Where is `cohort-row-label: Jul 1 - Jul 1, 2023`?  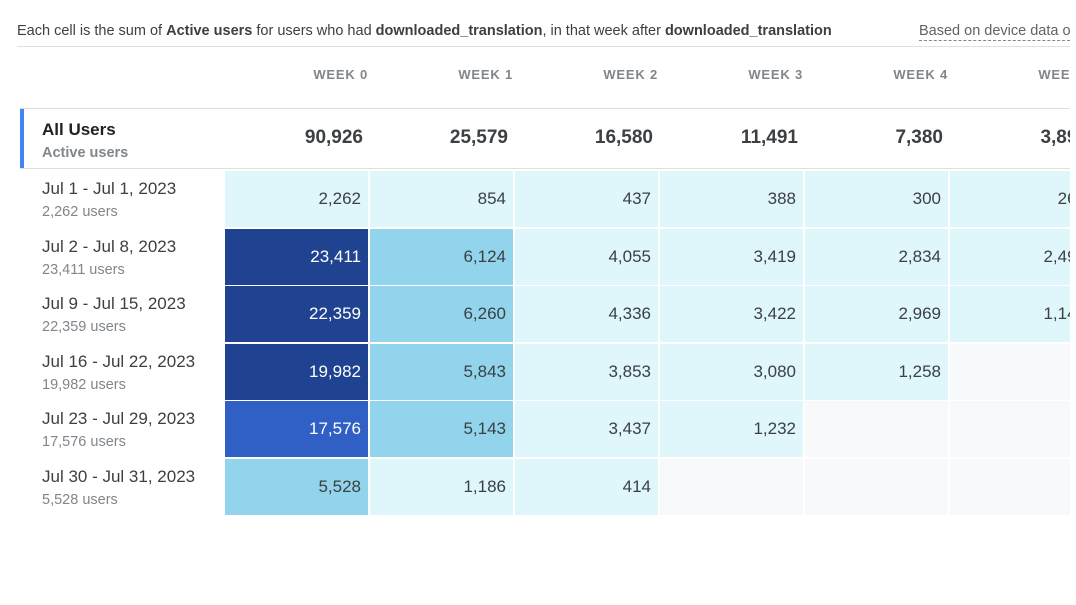 cohort-row-label: Jul 1 - Jul 1, 2023 is located at coordinates (109, 188).